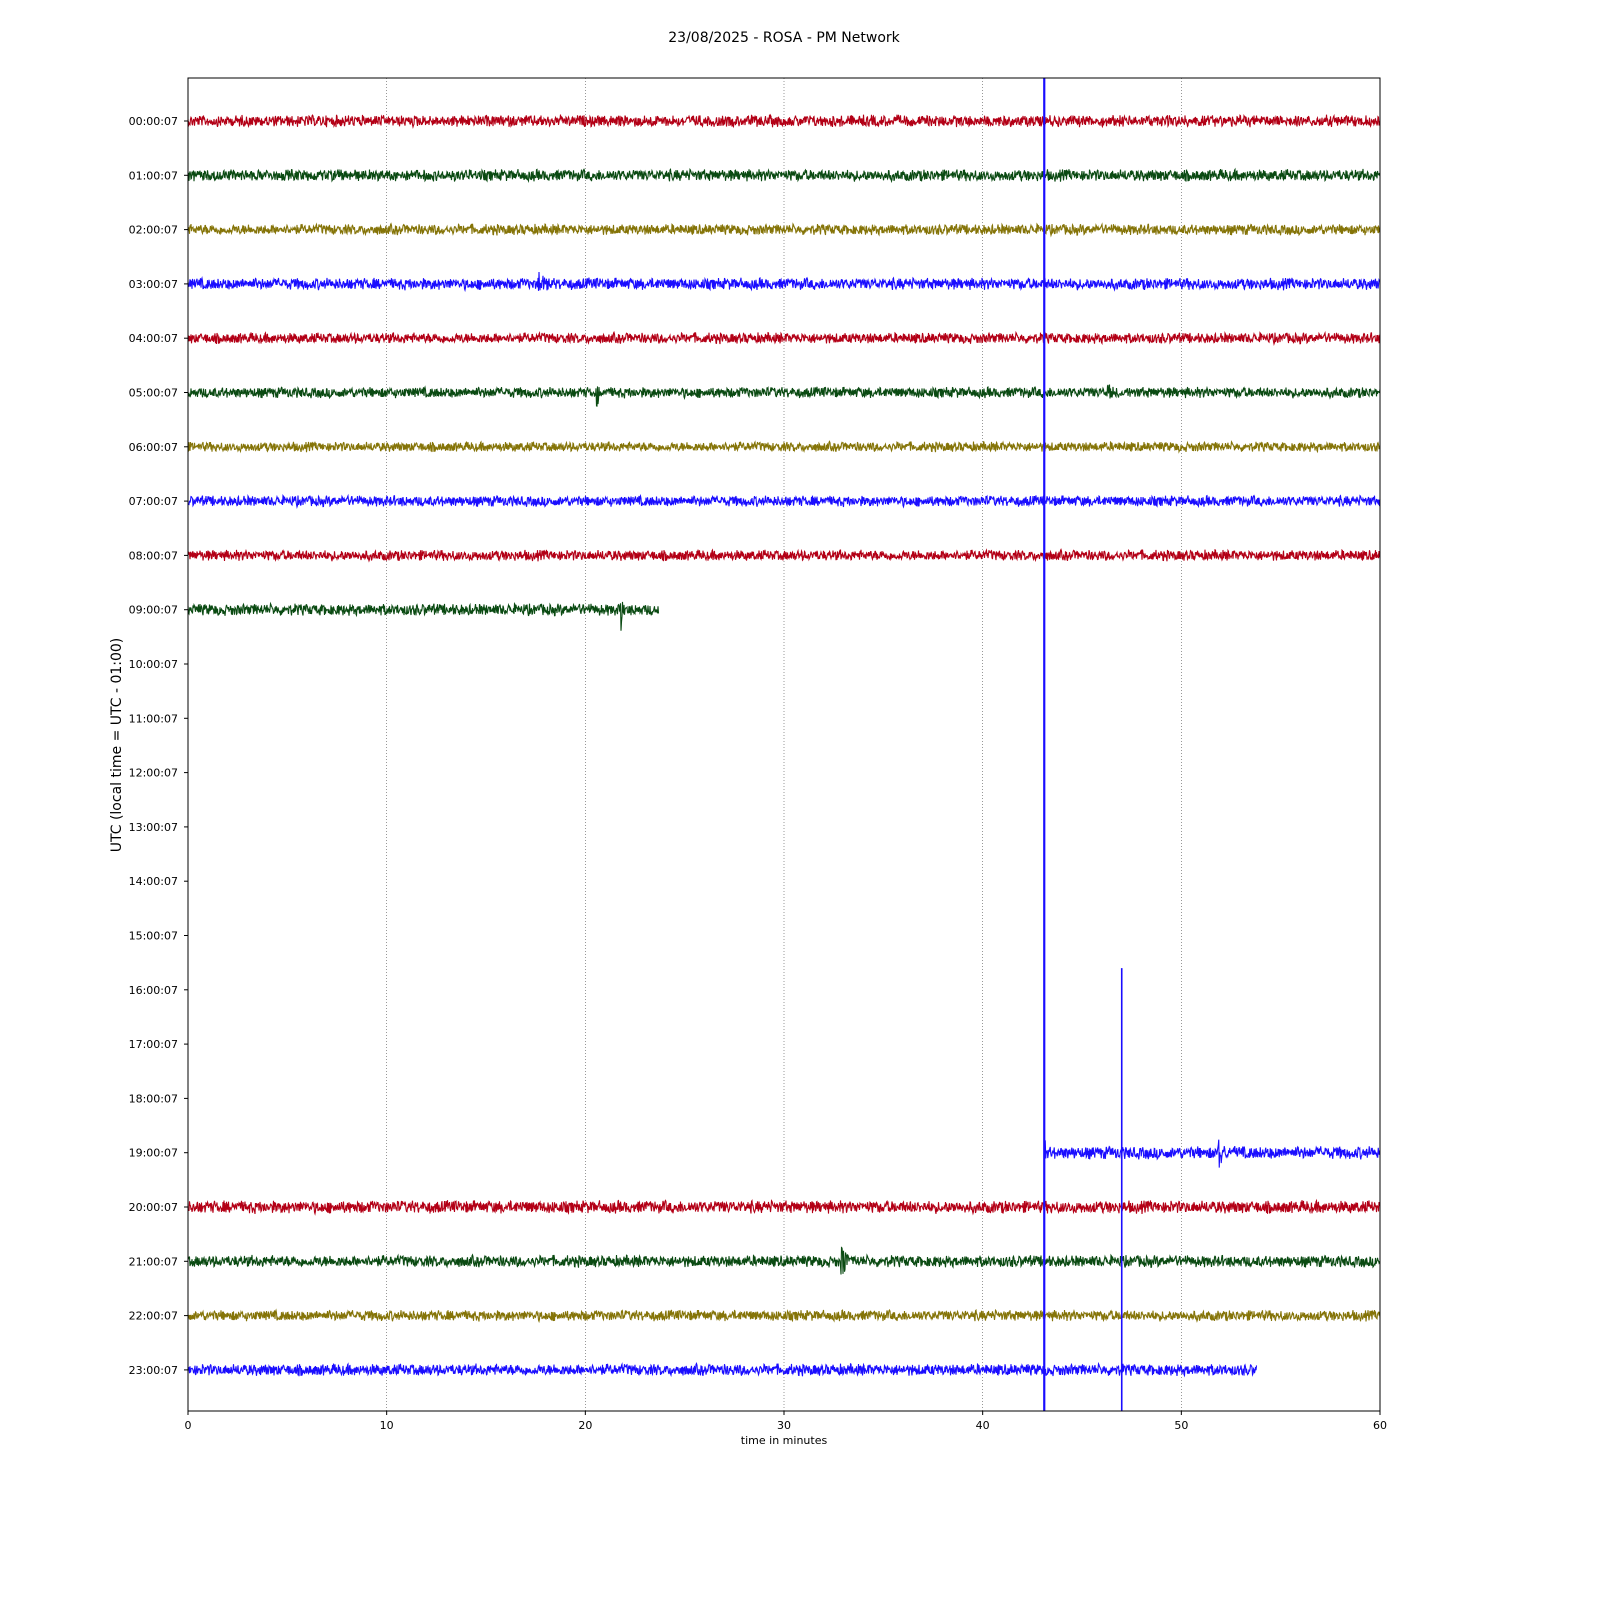  I want to click on x-tick-label: 60, so click(1380, 1425).